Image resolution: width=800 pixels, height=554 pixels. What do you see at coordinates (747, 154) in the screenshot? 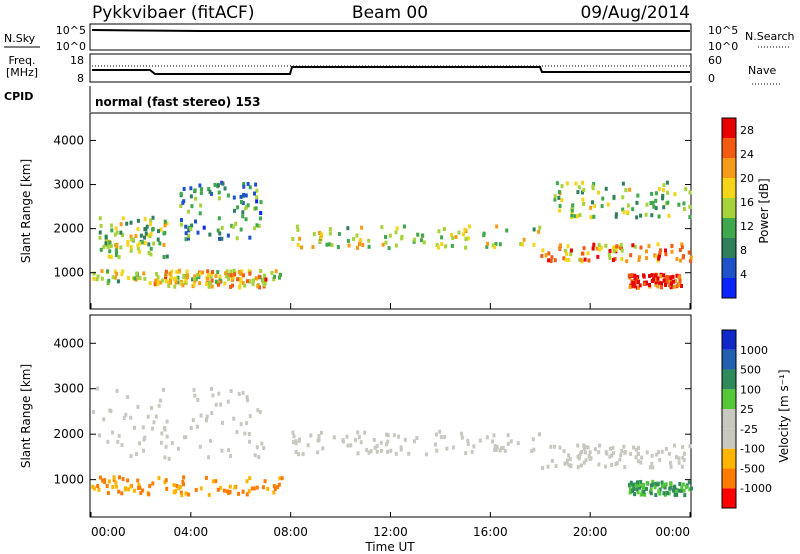
I see `power-colorbar-tick: 24` at bounding box center [747, 154].